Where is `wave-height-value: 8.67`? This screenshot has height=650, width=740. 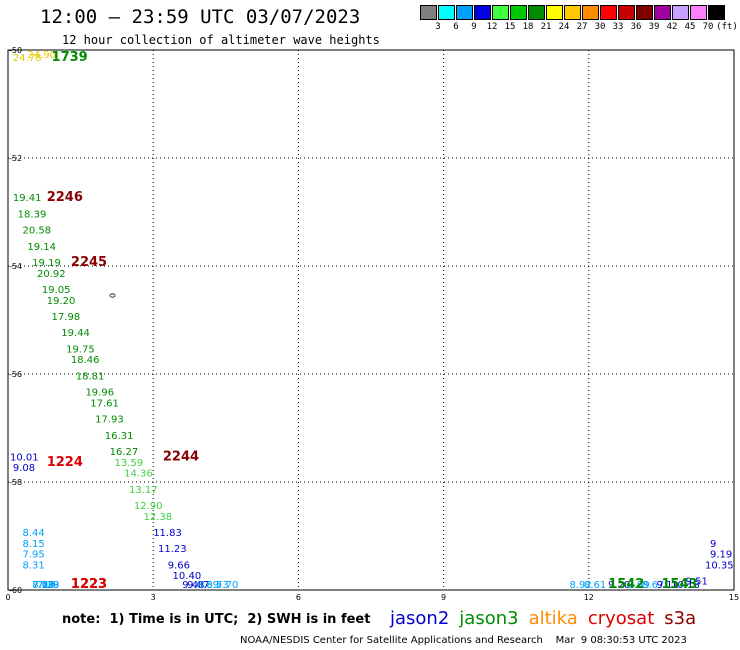 wave-height-value: 8.67 is located at coordinates (653, 585).